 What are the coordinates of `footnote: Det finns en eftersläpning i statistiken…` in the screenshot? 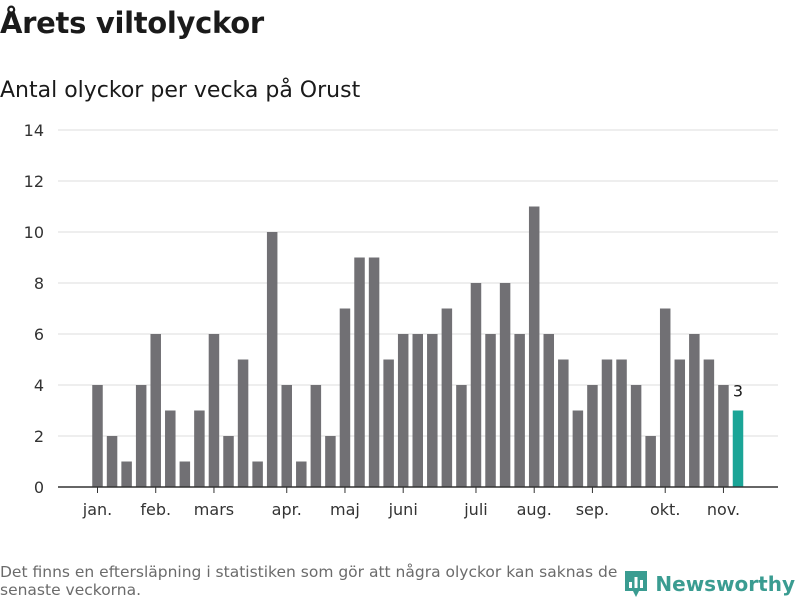 It's located at (309, 581).